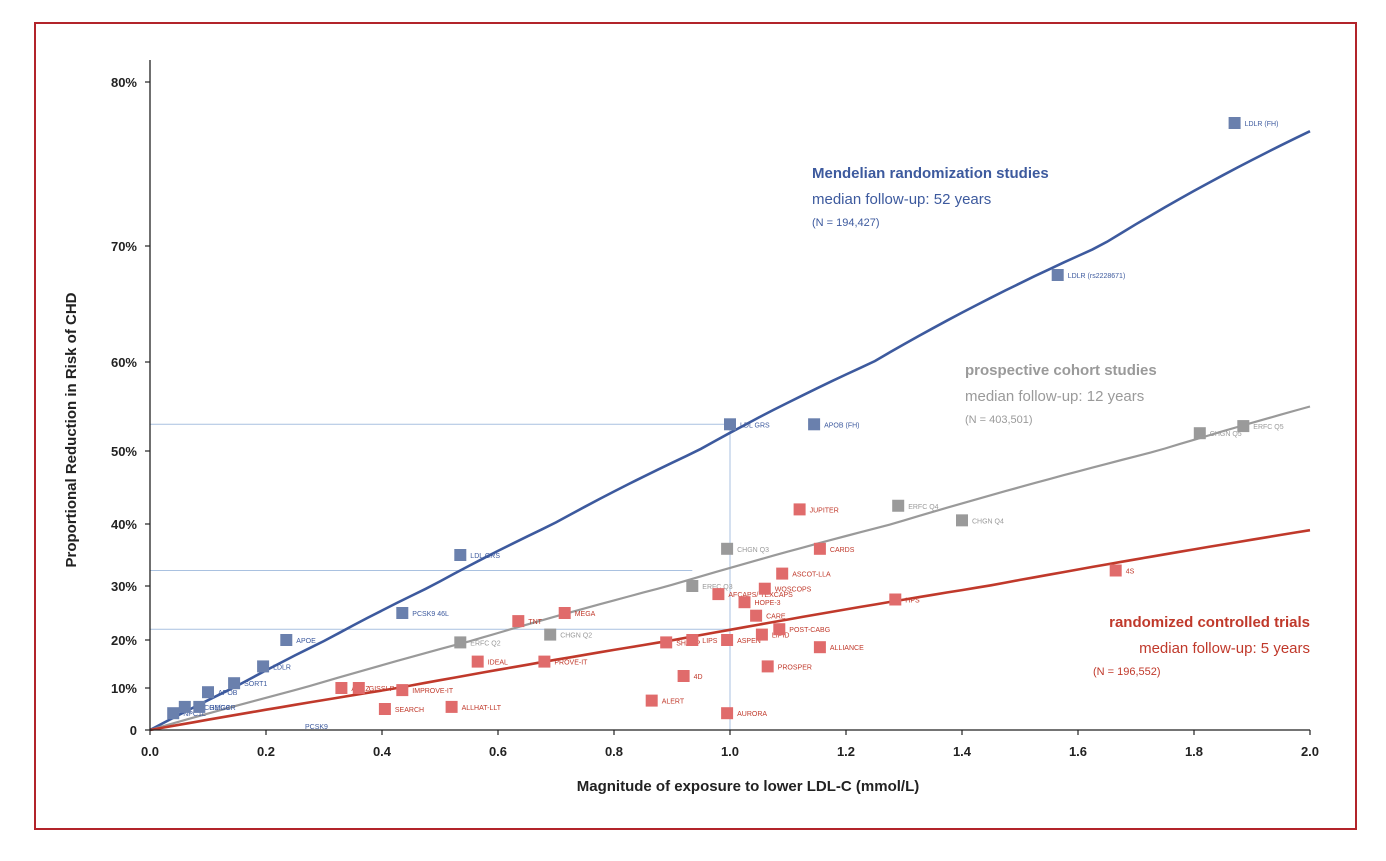  What do you see at coordinates (409, 710) in the screenshot?
I see `rct-point-label: SEARCH` at bounding box center [409, 710].